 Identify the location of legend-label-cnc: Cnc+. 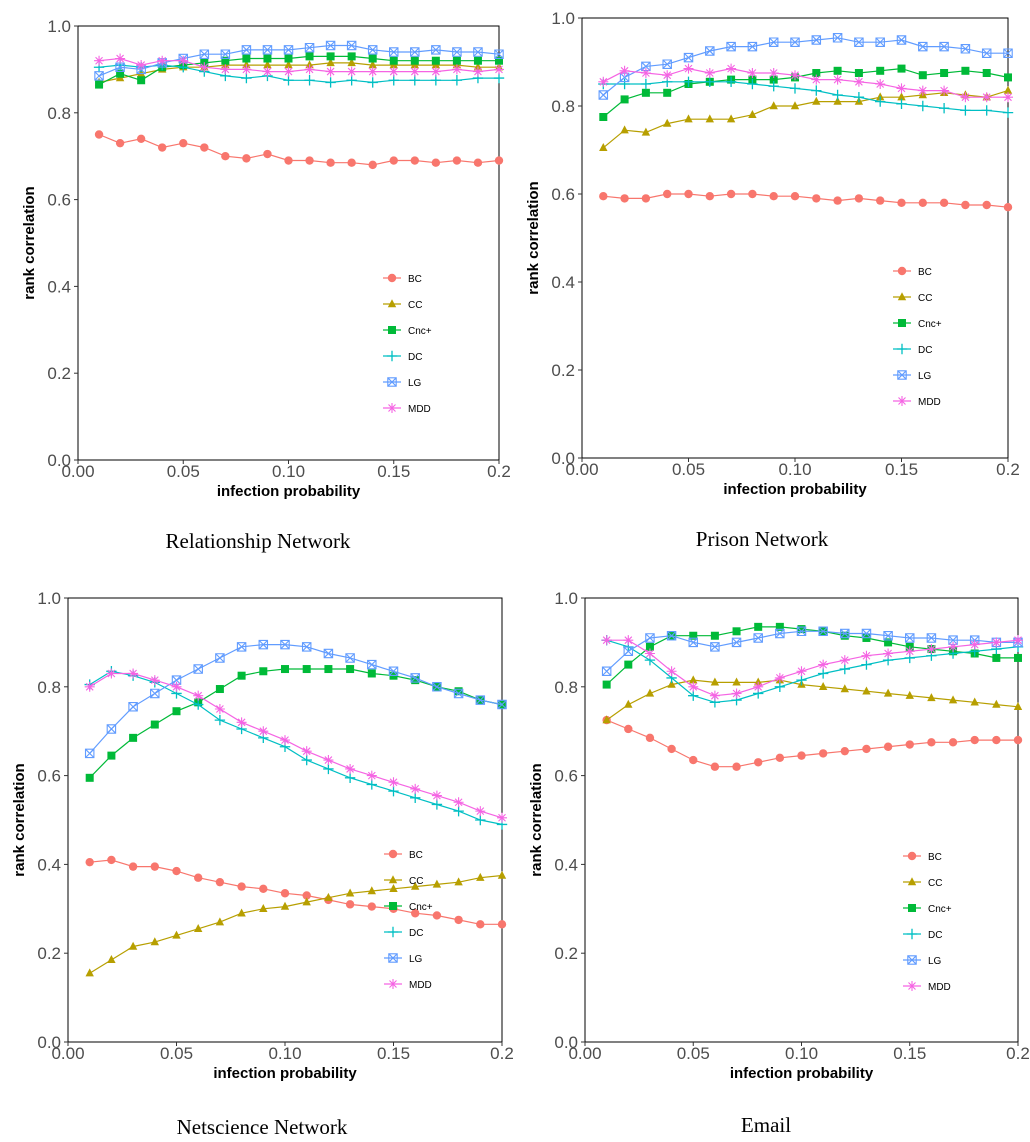
(421, 907).